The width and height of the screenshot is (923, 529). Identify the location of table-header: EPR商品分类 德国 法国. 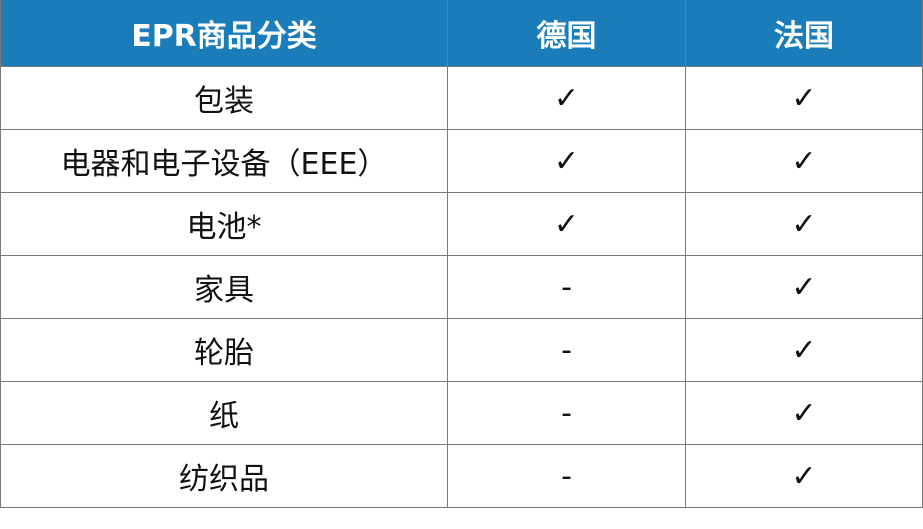
(461, 33).